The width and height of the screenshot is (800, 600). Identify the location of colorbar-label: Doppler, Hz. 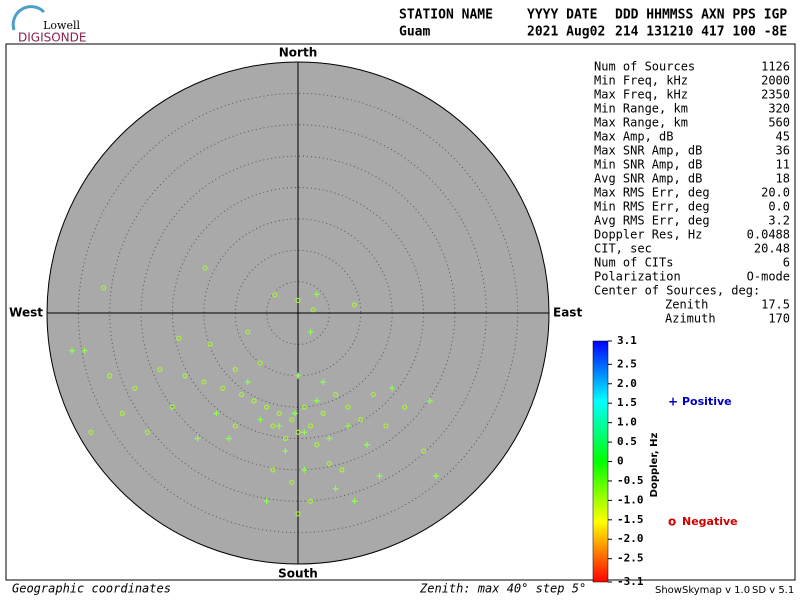
(654, 465).